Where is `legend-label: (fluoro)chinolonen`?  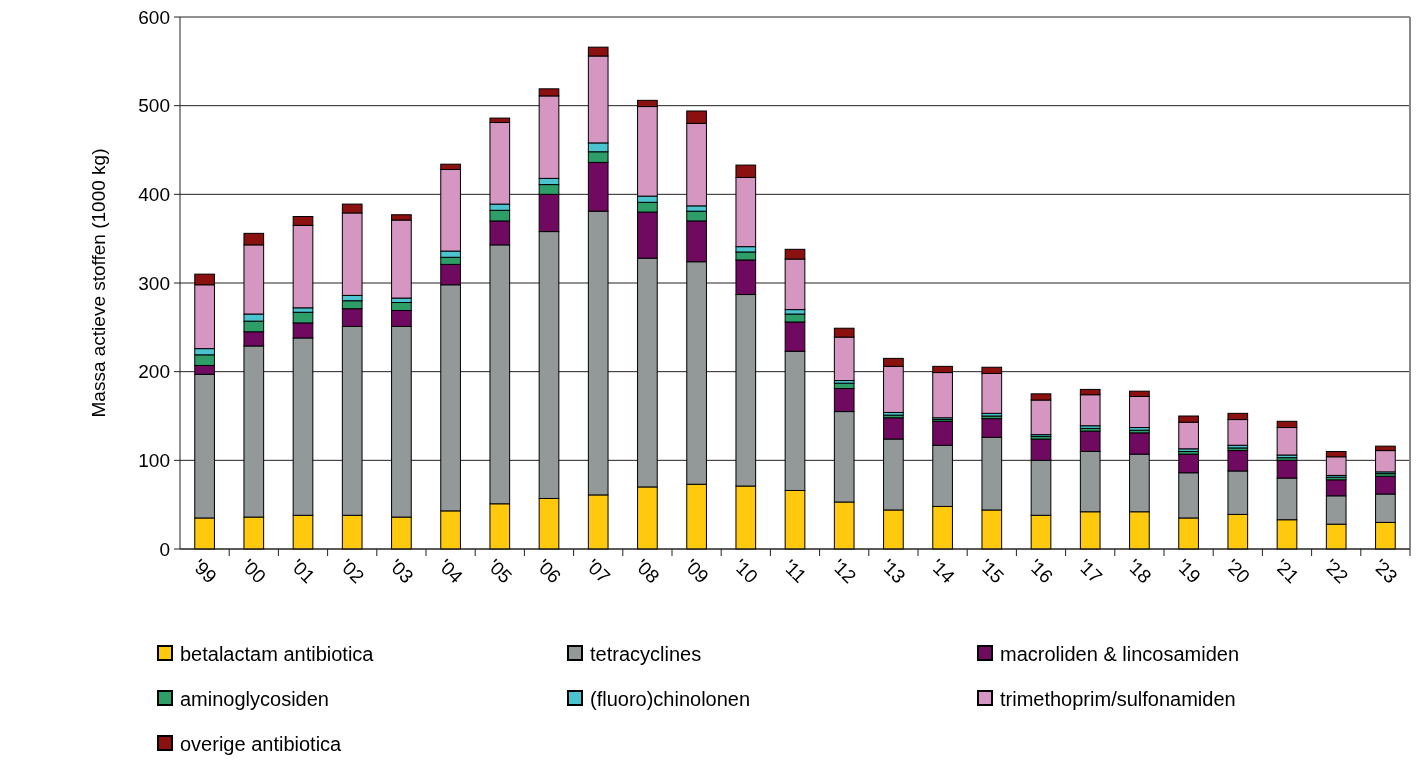 legend-label: (fluoro)chinolonen is located at coordinates (670, 699).